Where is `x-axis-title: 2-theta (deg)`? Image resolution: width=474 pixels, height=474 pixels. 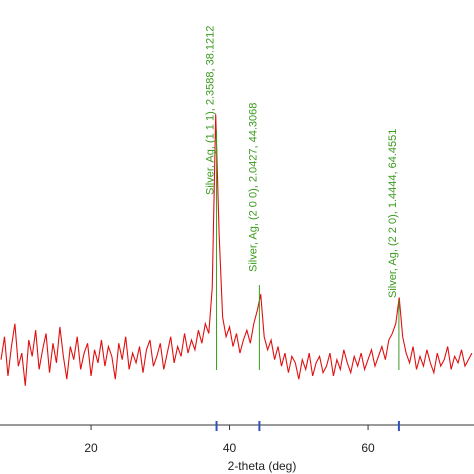
x-axis-title: 2-theta (deg) is located at coordinates (262, 466).